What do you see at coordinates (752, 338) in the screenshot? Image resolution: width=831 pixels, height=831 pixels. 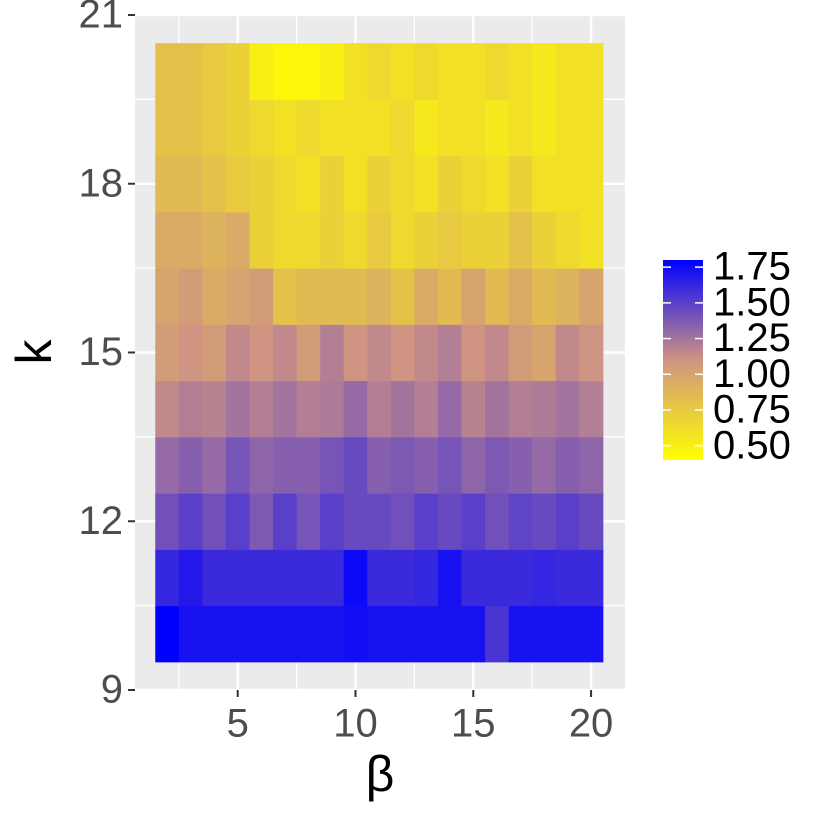 I see `colorbar-label: 1.25` at bounding box center [752, 338].